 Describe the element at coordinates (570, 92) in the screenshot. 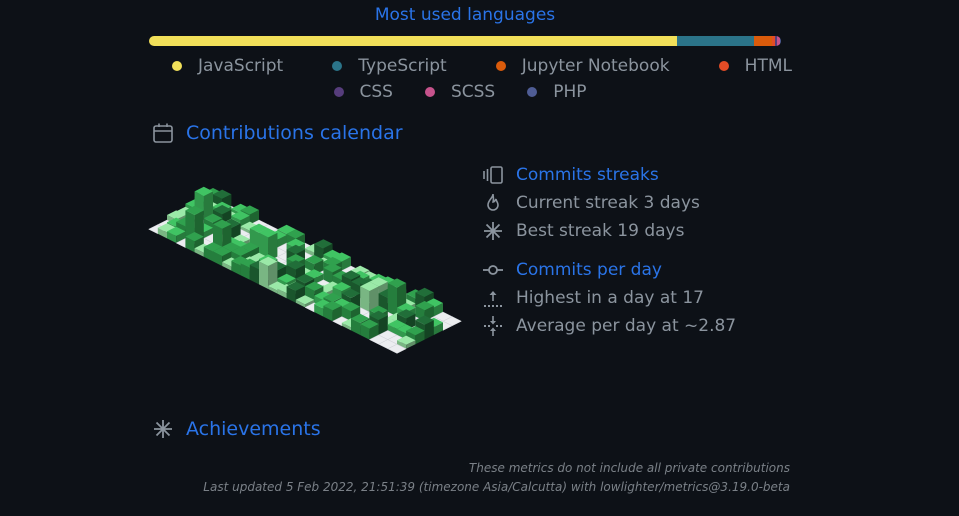

I see `legend-label: PHP` at that location.